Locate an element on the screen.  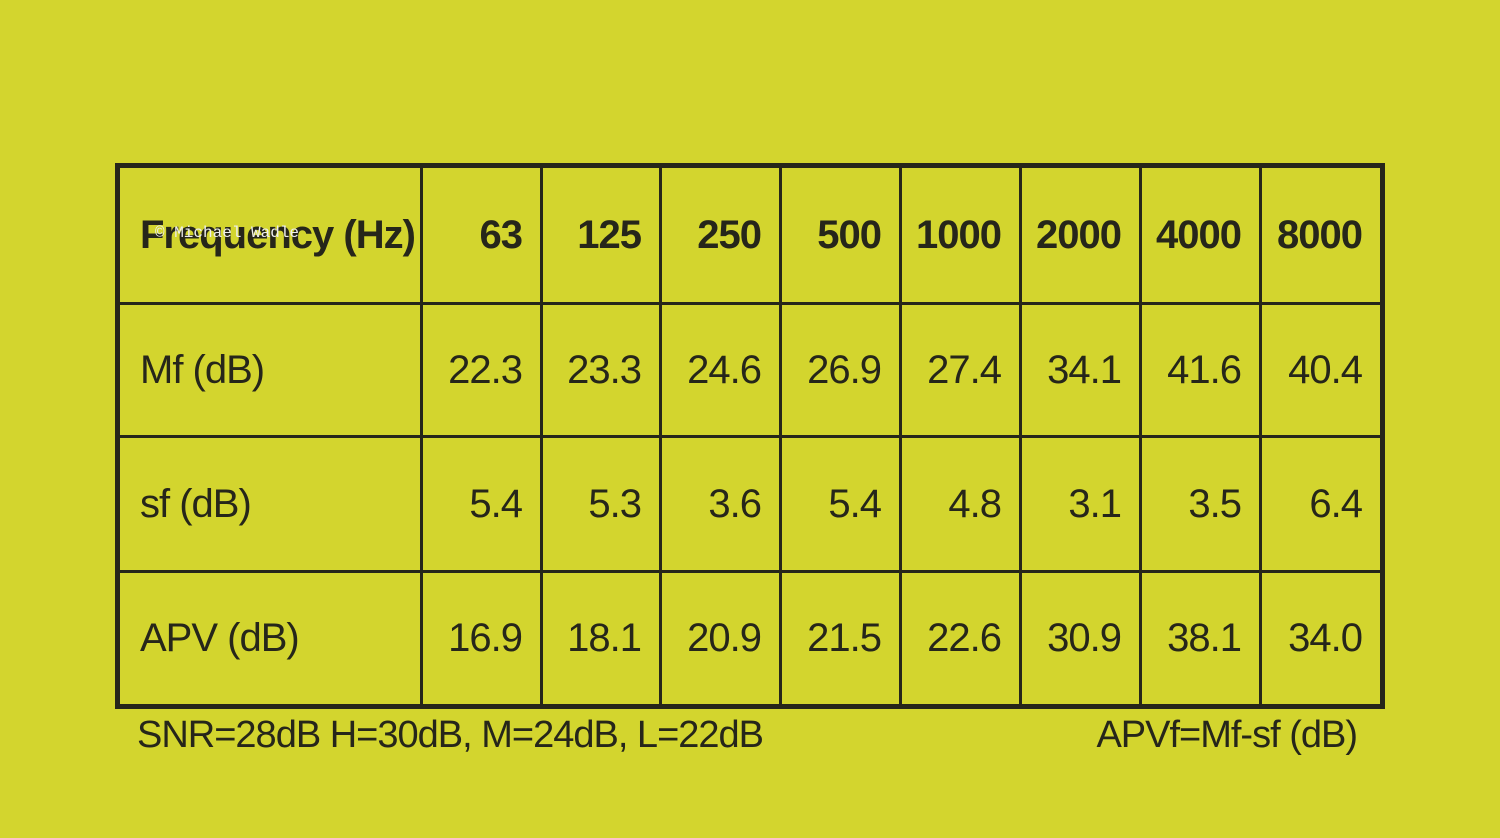
cell: 20.9 is located at coordinates (720, 639).